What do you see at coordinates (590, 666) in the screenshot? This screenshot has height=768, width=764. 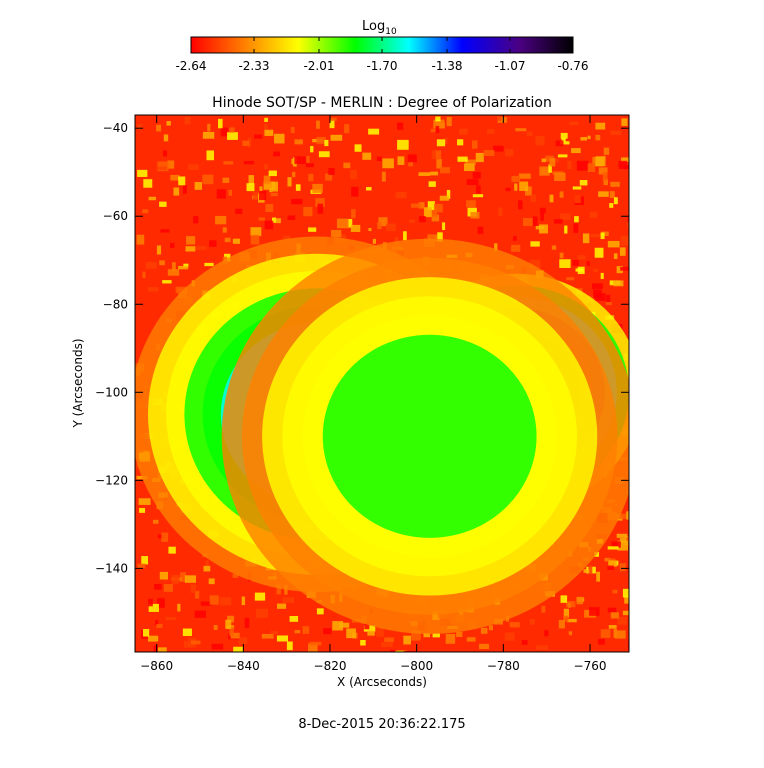 I see `x-tick-label: −760` at bounding box center [590, 666].